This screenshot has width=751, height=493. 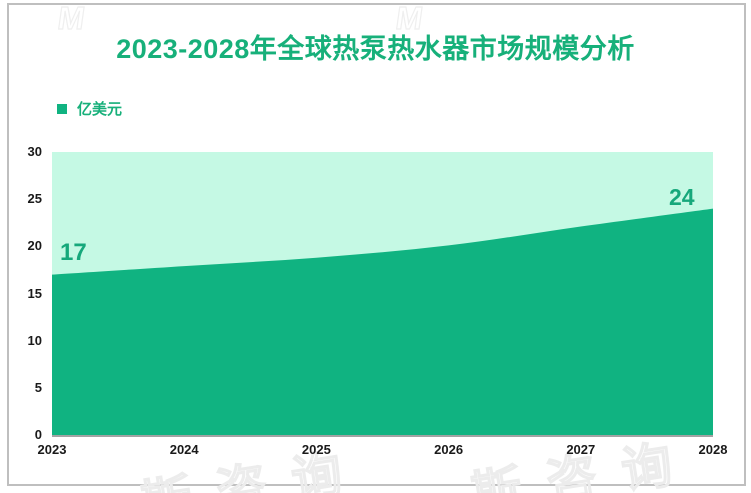 I want to click on x-tick-label-2027: 2027, so click(x=581, y=449).